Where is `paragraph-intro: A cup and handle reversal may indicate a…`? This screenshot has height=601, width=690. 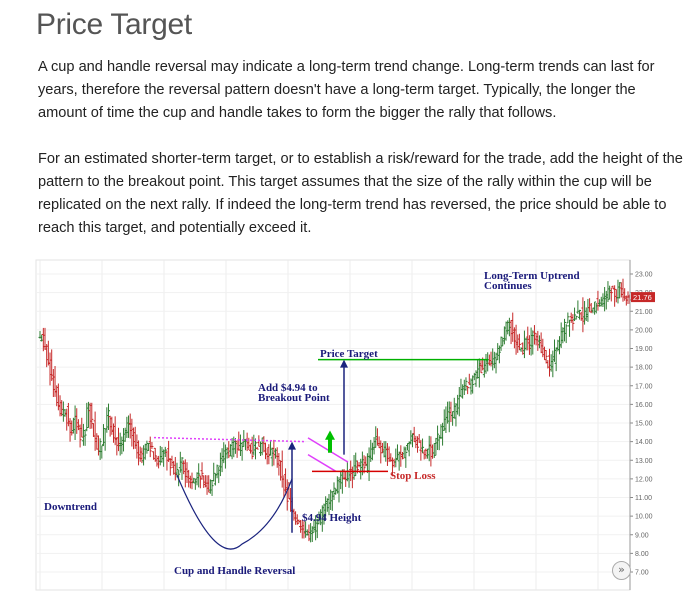
paragraph-intro: A cup and handle reversal may indicate a… is located at coordinates (346, 90).